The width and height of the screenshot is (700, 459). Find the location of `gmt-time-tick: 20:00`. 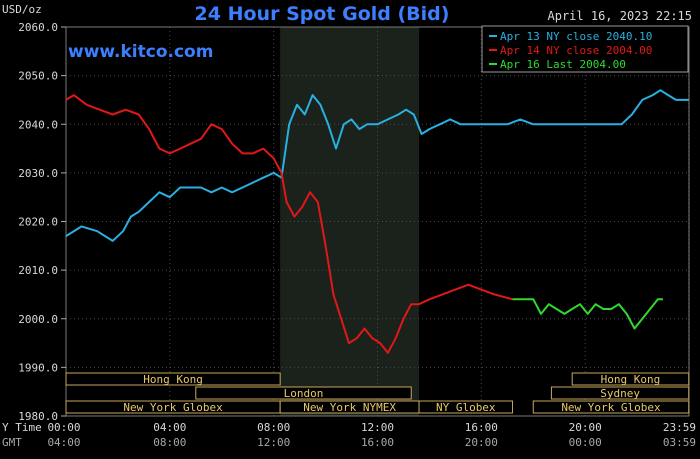

gmt-time-tick: 20:00 is located at coordinates (481, 442).